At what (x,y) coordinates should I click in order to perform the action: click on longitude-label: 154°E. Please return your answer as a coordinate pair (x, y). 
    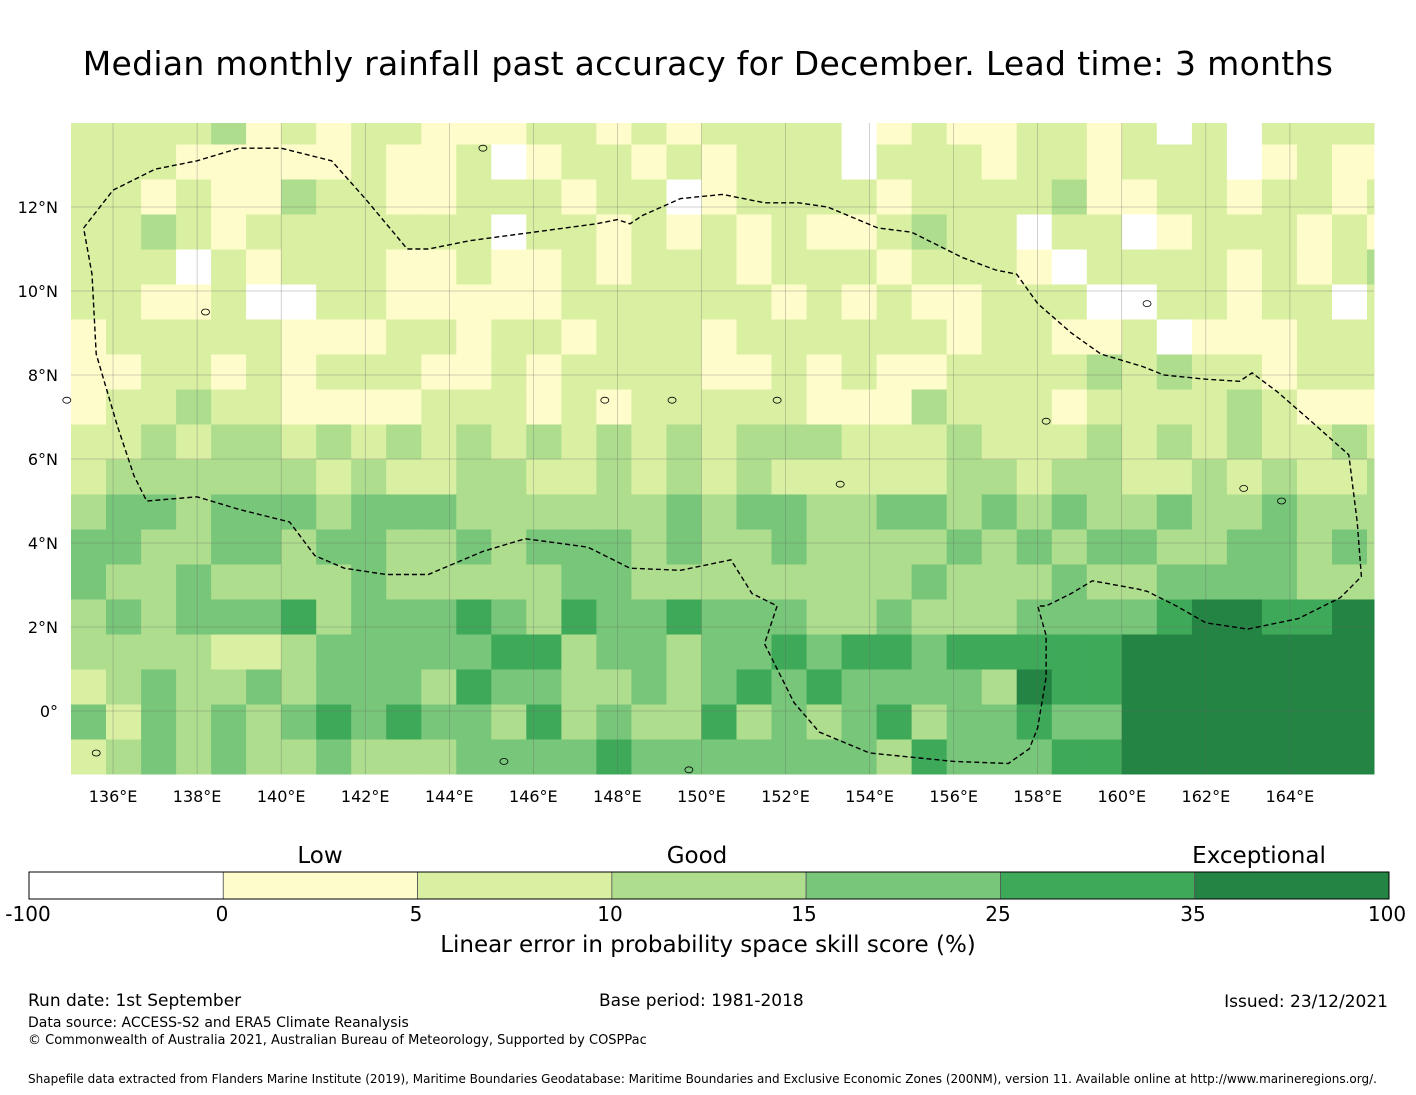
    Looking at the image, I should click on (869, 796).